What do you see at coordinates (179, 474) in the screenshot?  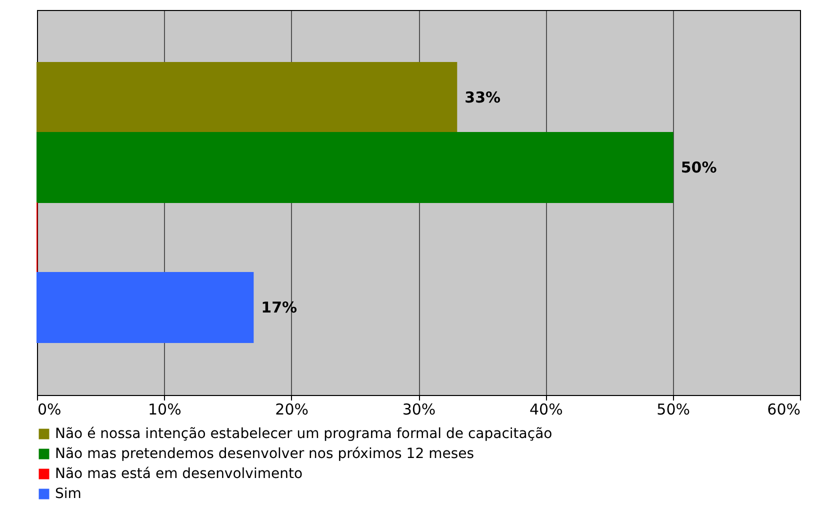 I see `legend-label: Não mas está em desenvolvimento` at bounding box center [179, 474].